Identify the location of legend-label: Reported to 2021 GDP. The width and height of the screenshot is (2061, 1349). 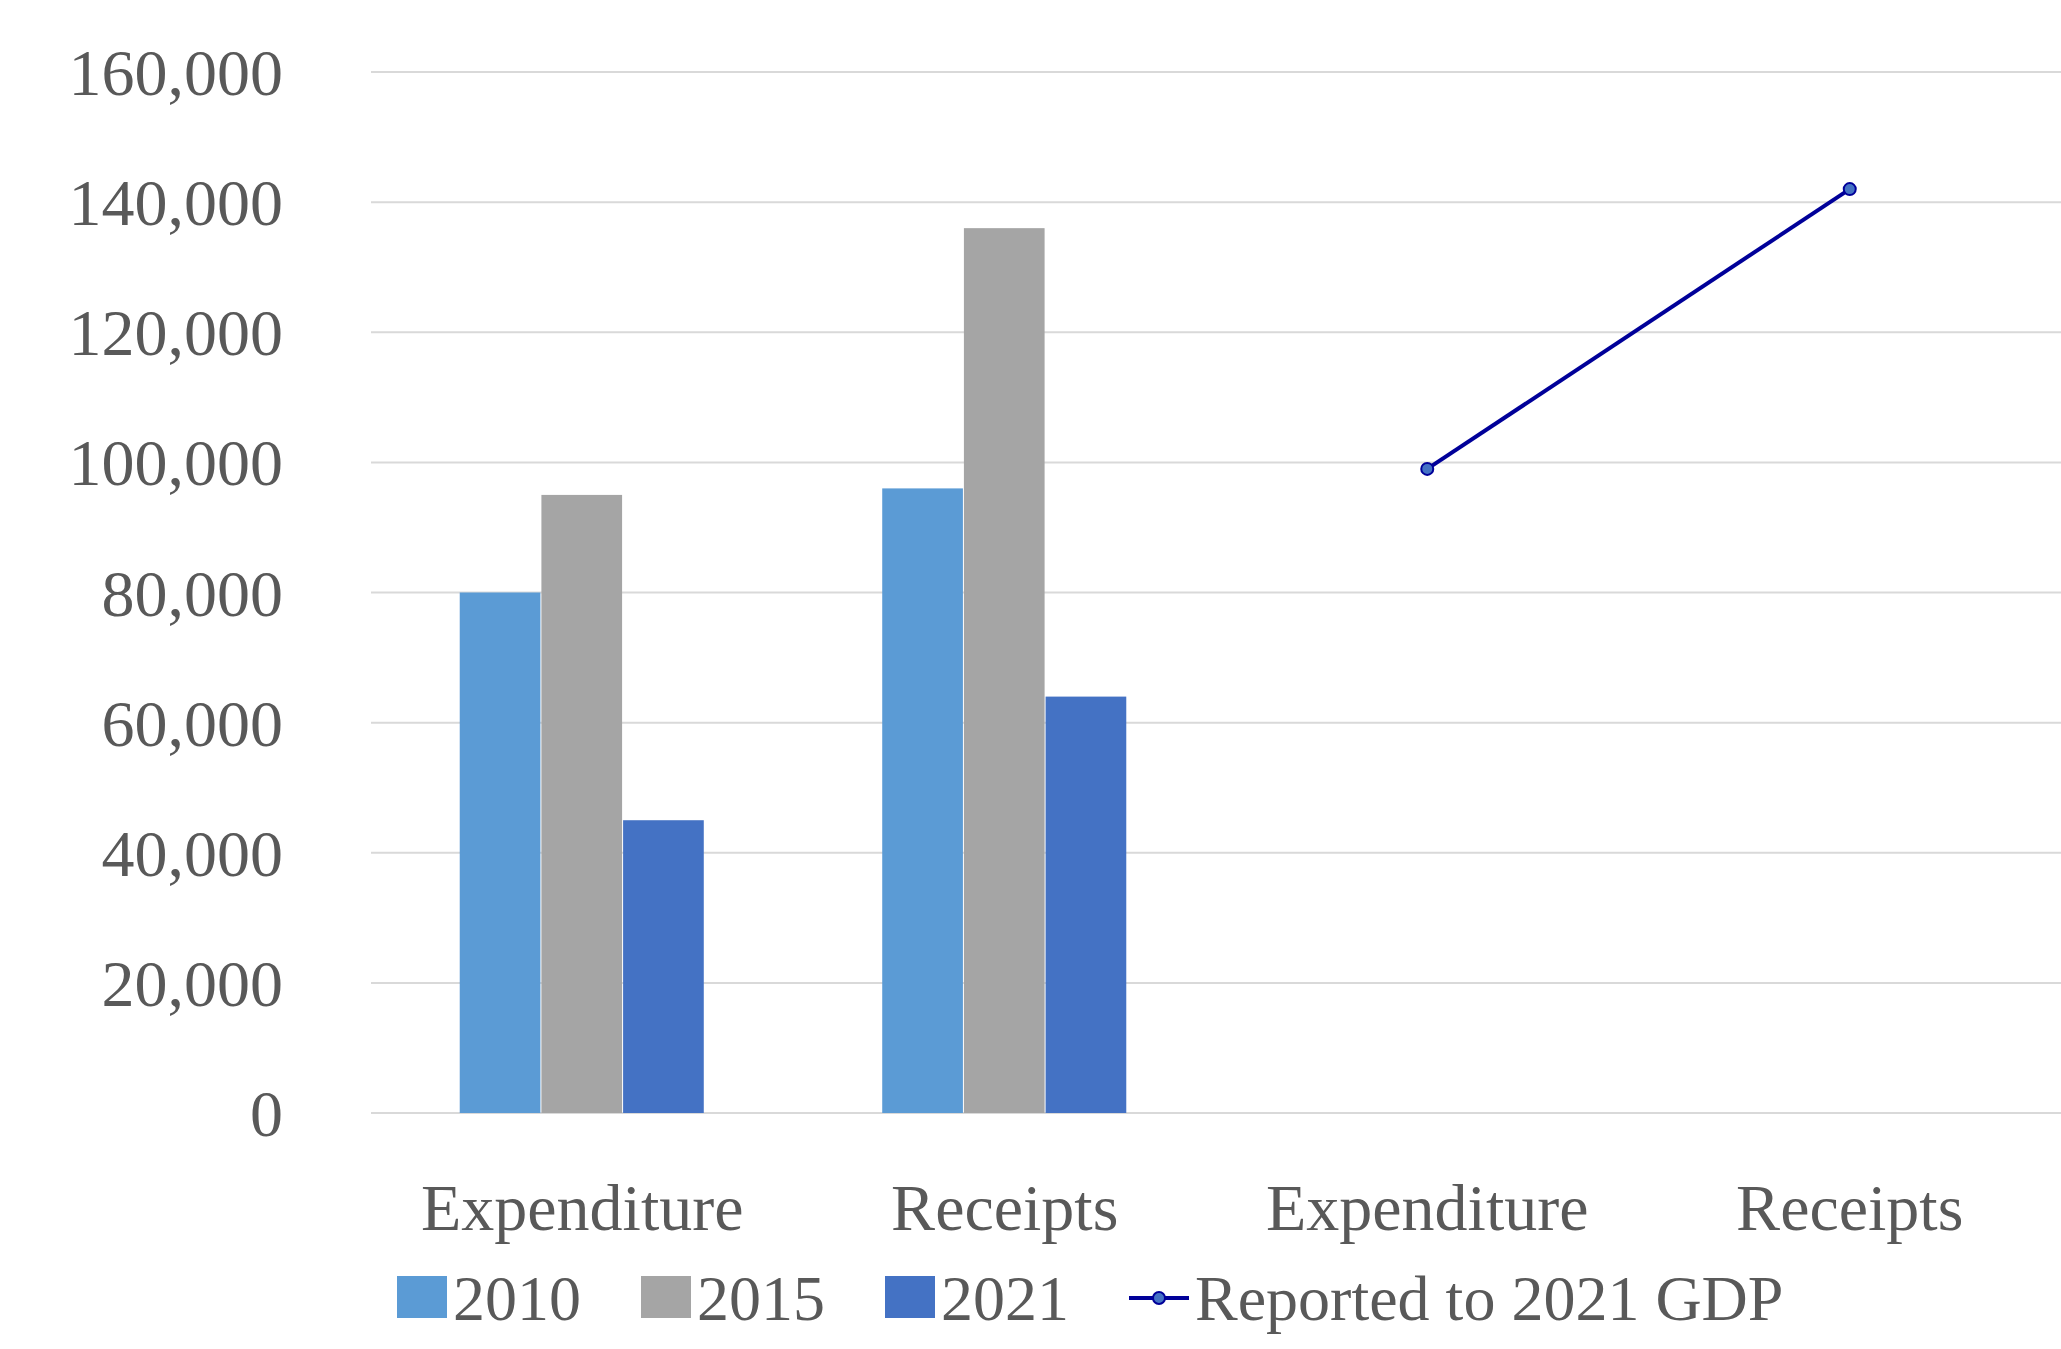
(1489, 1299).